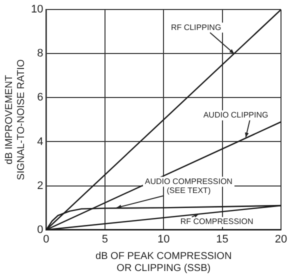 The height and width of the screenshot is (277, 291). Describe the element at coordinates (196, 27) in the screenshot. I see `annotation: RF CLIPPING` at that location.